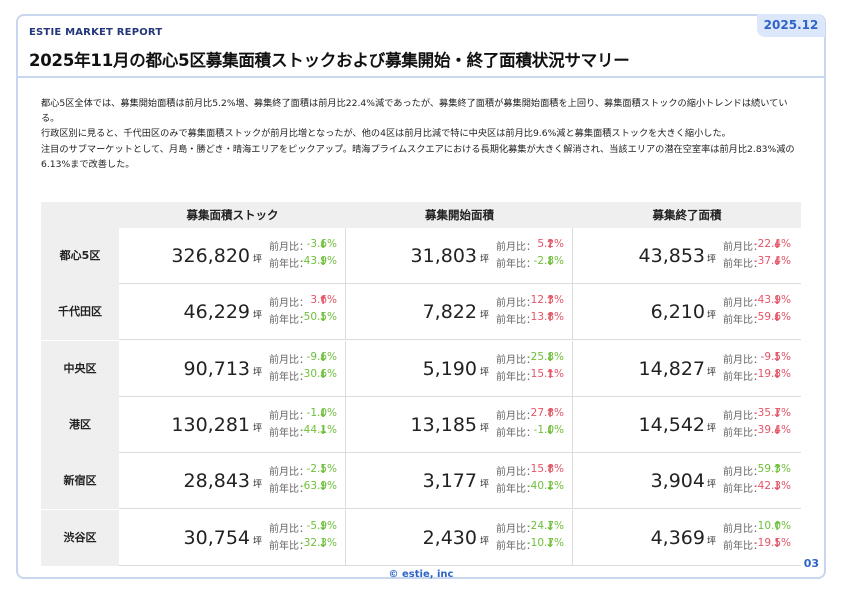 This screenshot has width=842, height=594. I want to click on change-value: -25.8%, so click(545, 356).